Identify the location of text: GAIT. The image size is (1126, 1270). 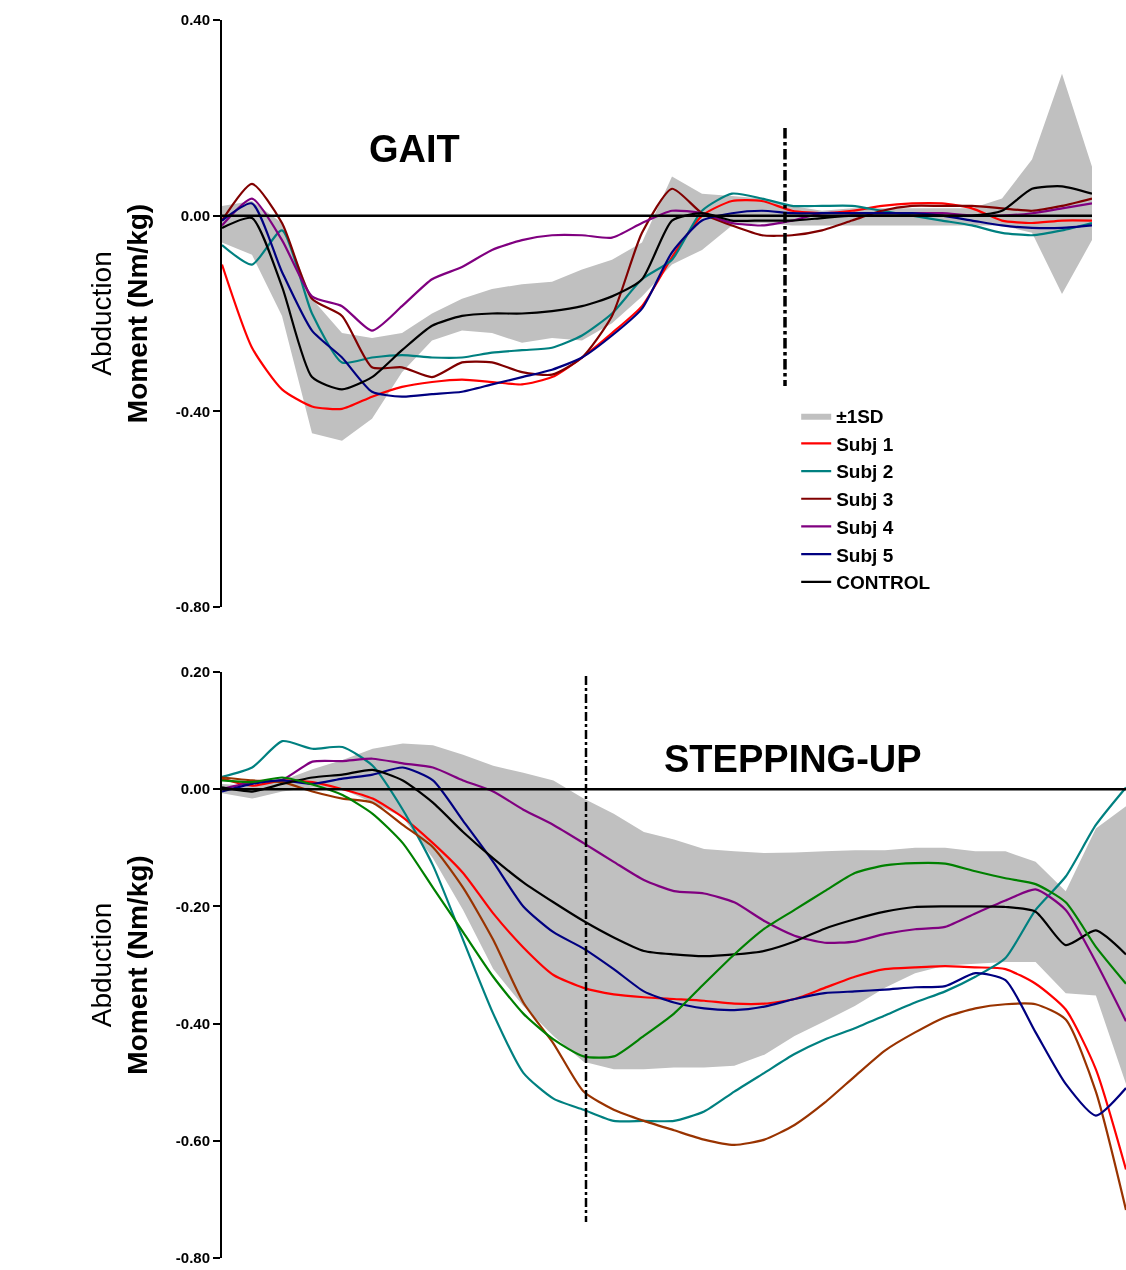
(414, 149).